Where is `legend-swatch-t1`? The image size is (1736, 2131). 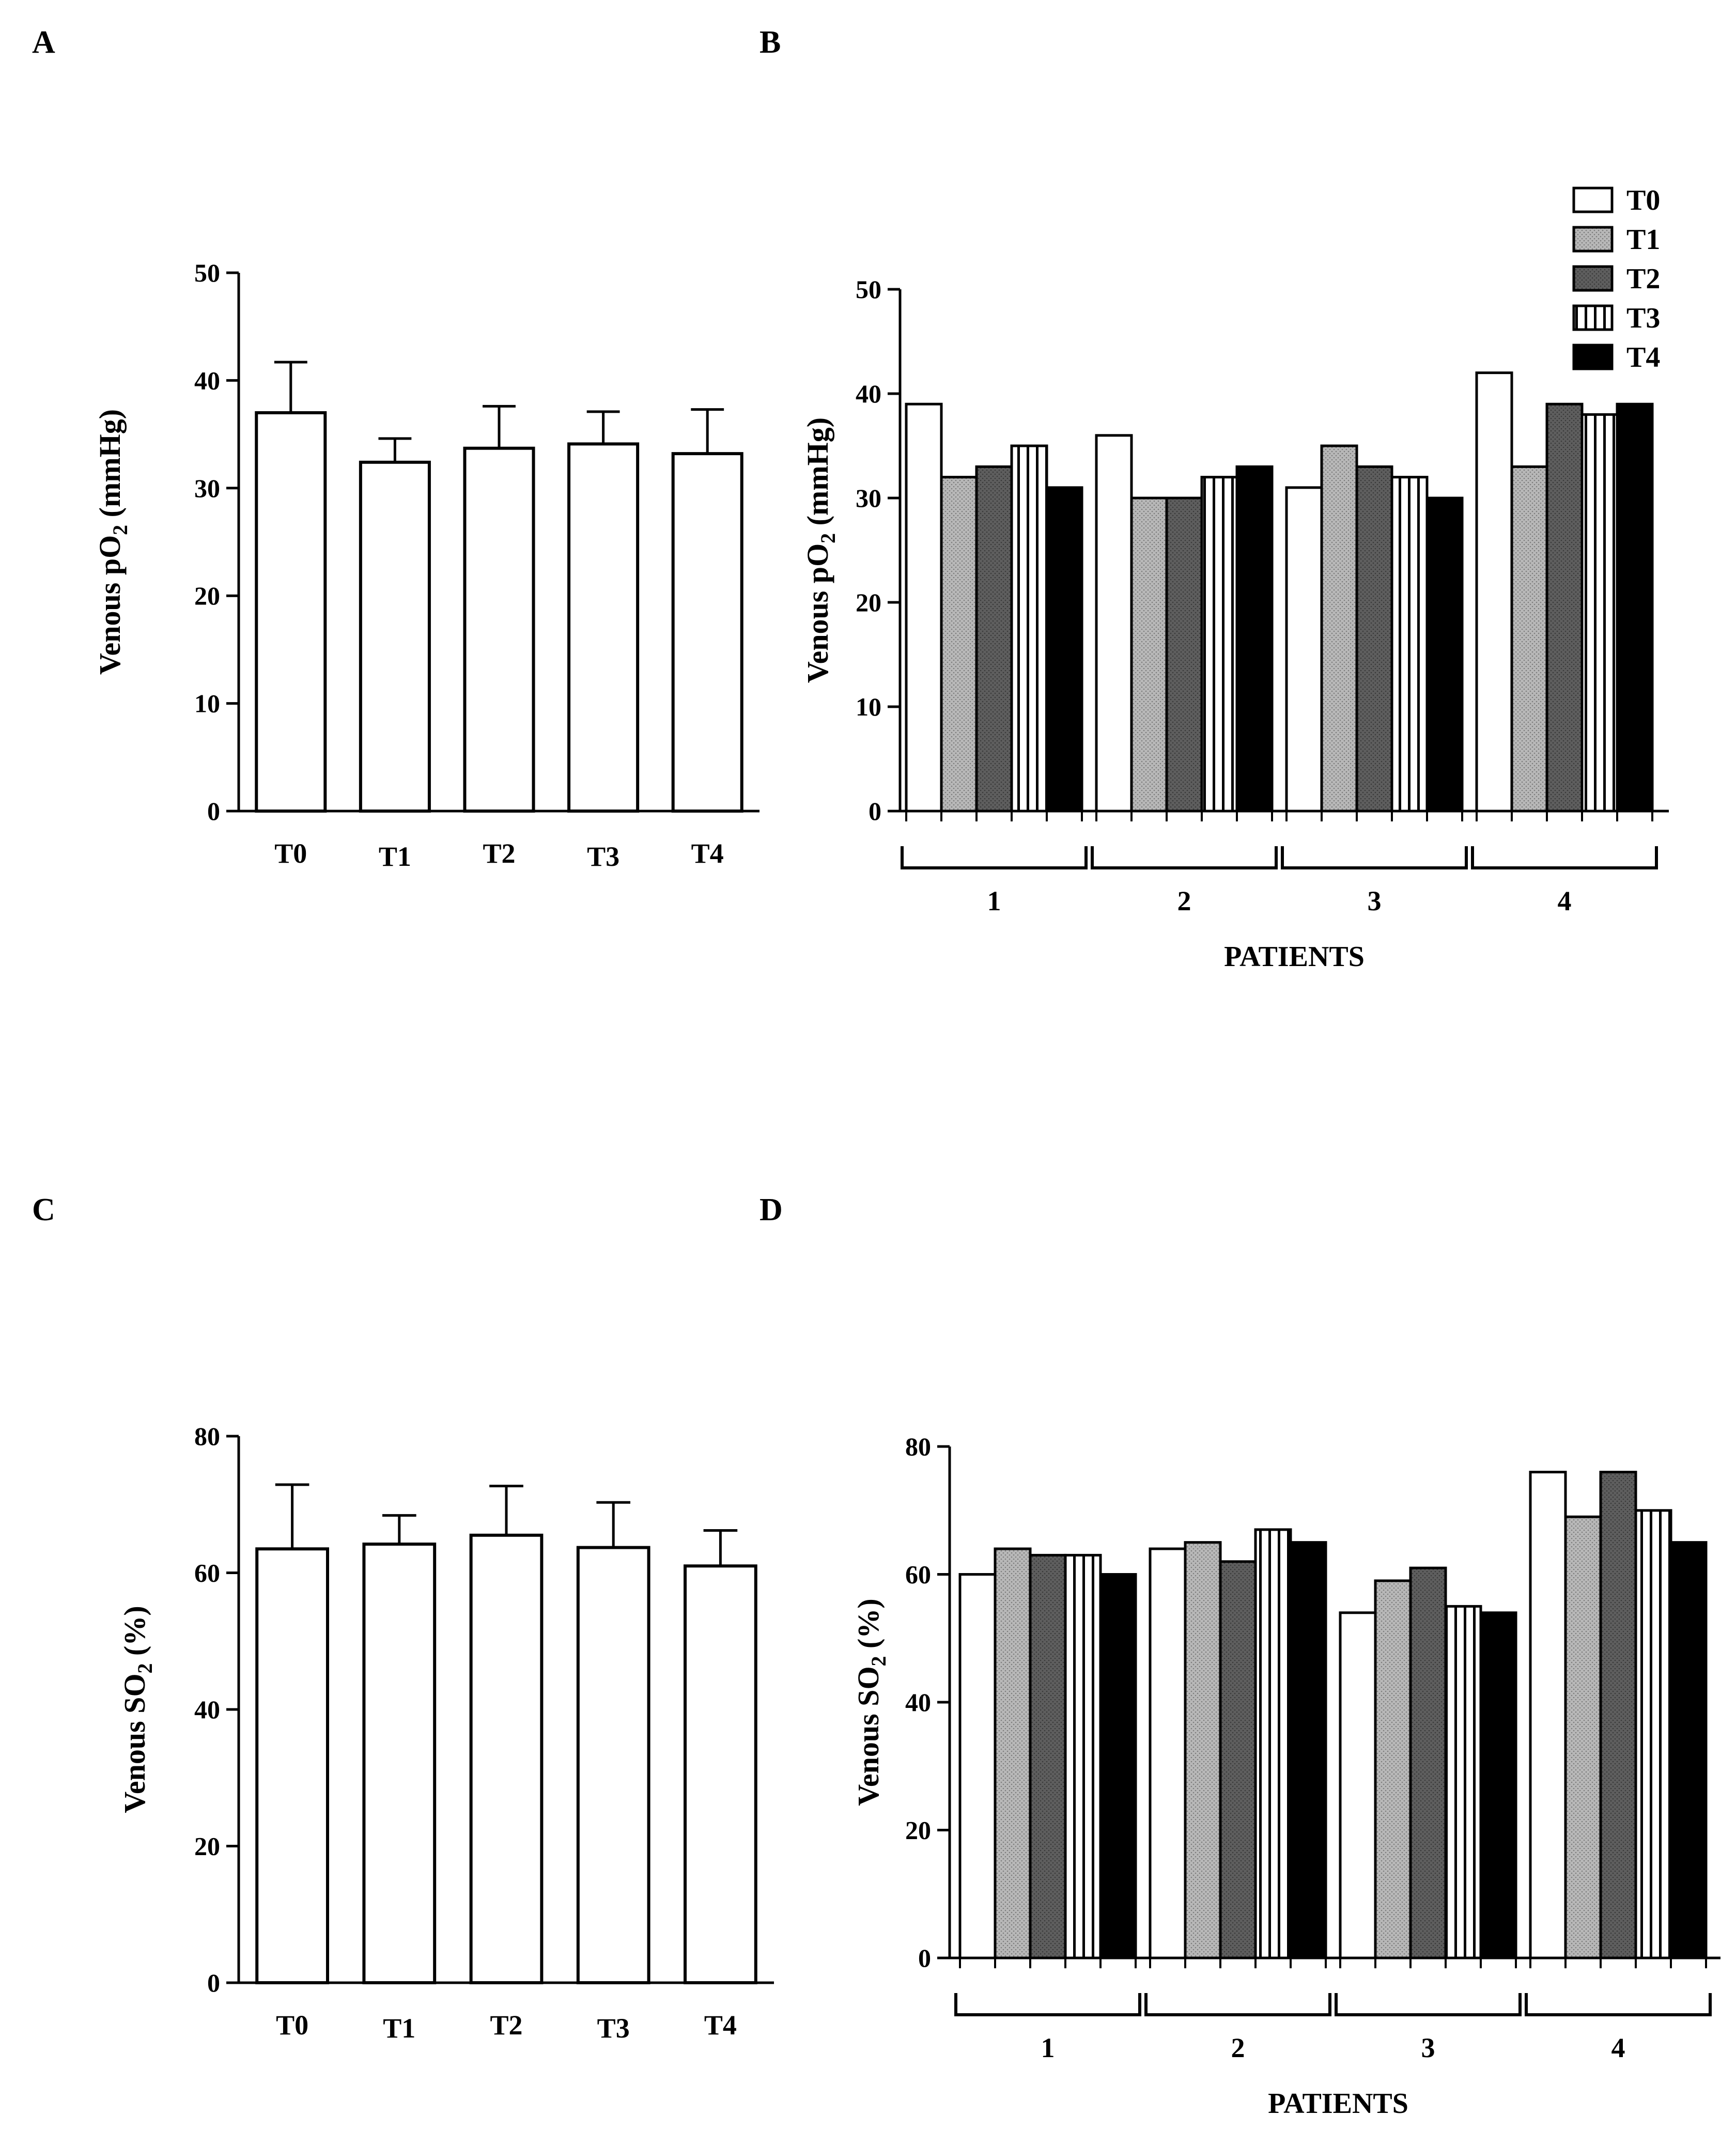
legend-swatch-t1 is located at coordinates (1593, 239).